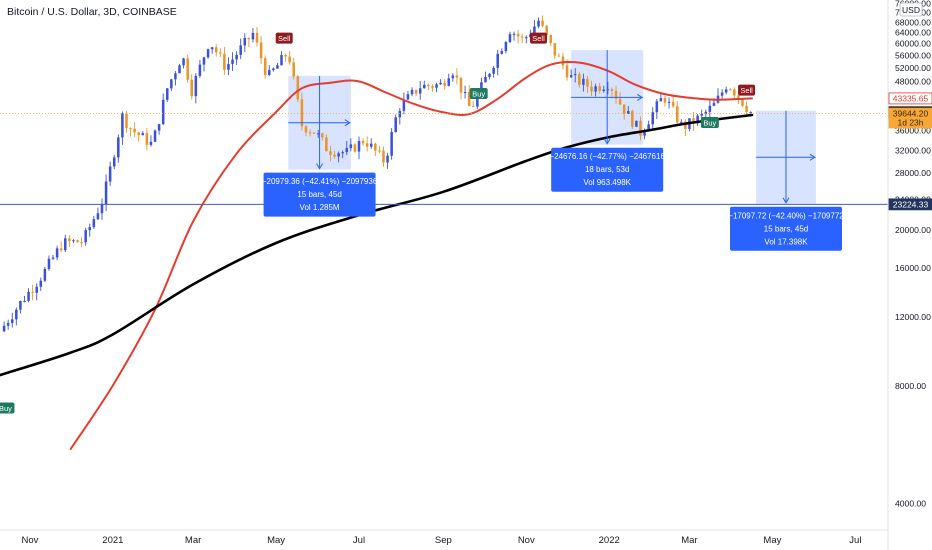 This screenshot has width=932, height=550. I want to click on buy-signal-label: Buy, so click(478, 94).